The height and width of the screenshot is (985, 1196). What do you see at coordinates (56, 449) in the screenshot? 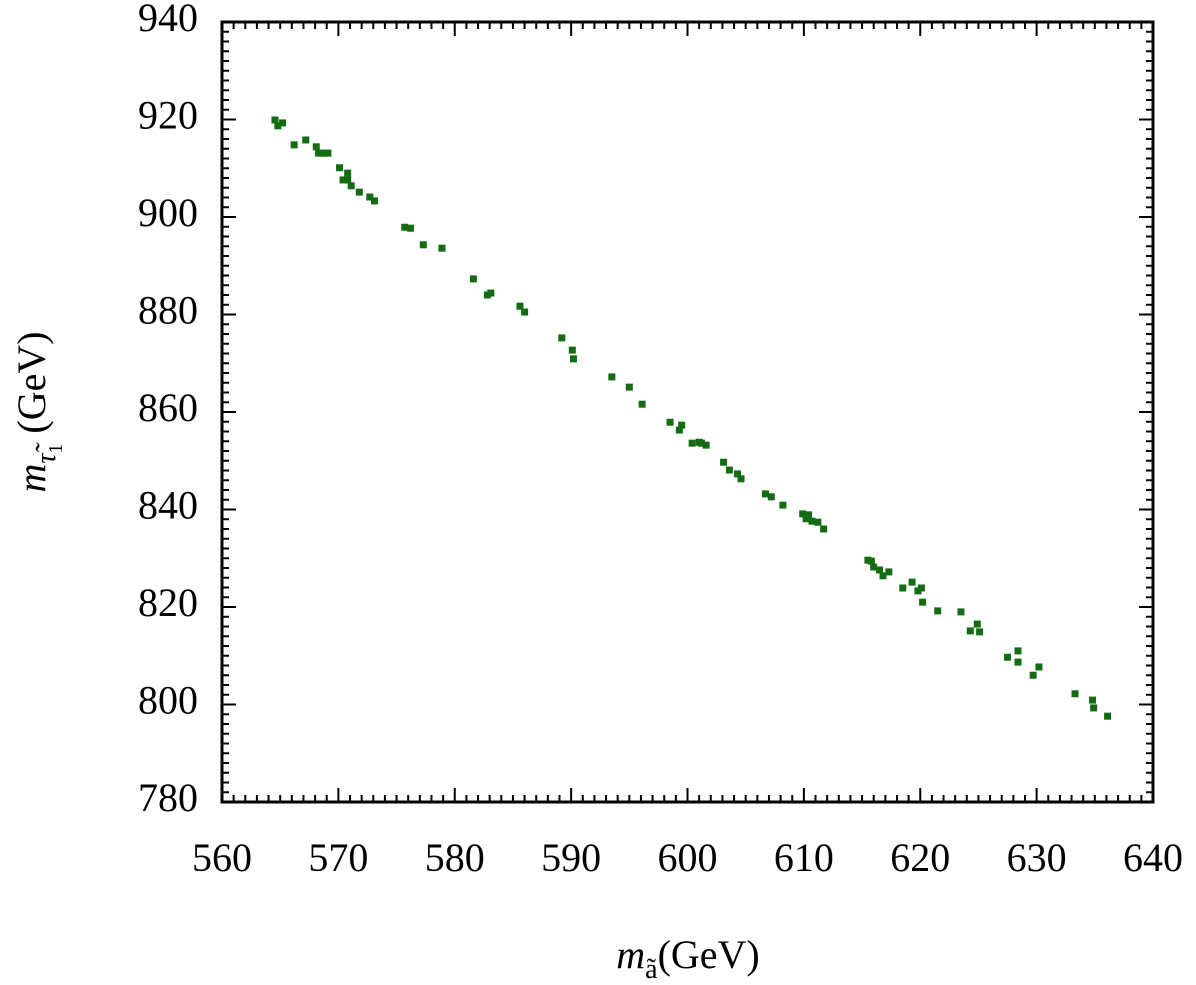
I see `y-title-subsub: 1` at bounding box center [56, 449].